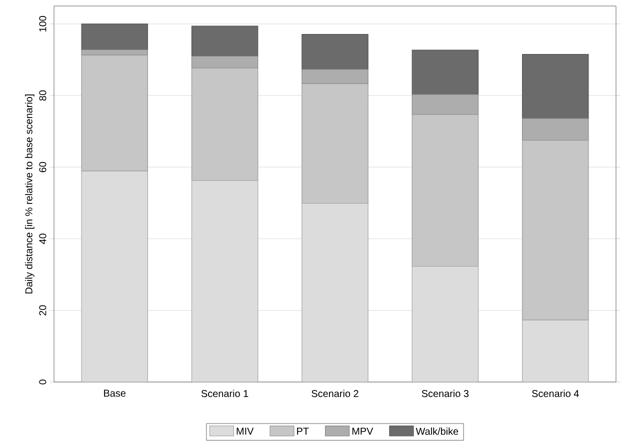 The width and height of the screenshot is (621, 444). I want to click on y-axis-title: Daily distance [in % relative to base scenario], so click(29, 194).